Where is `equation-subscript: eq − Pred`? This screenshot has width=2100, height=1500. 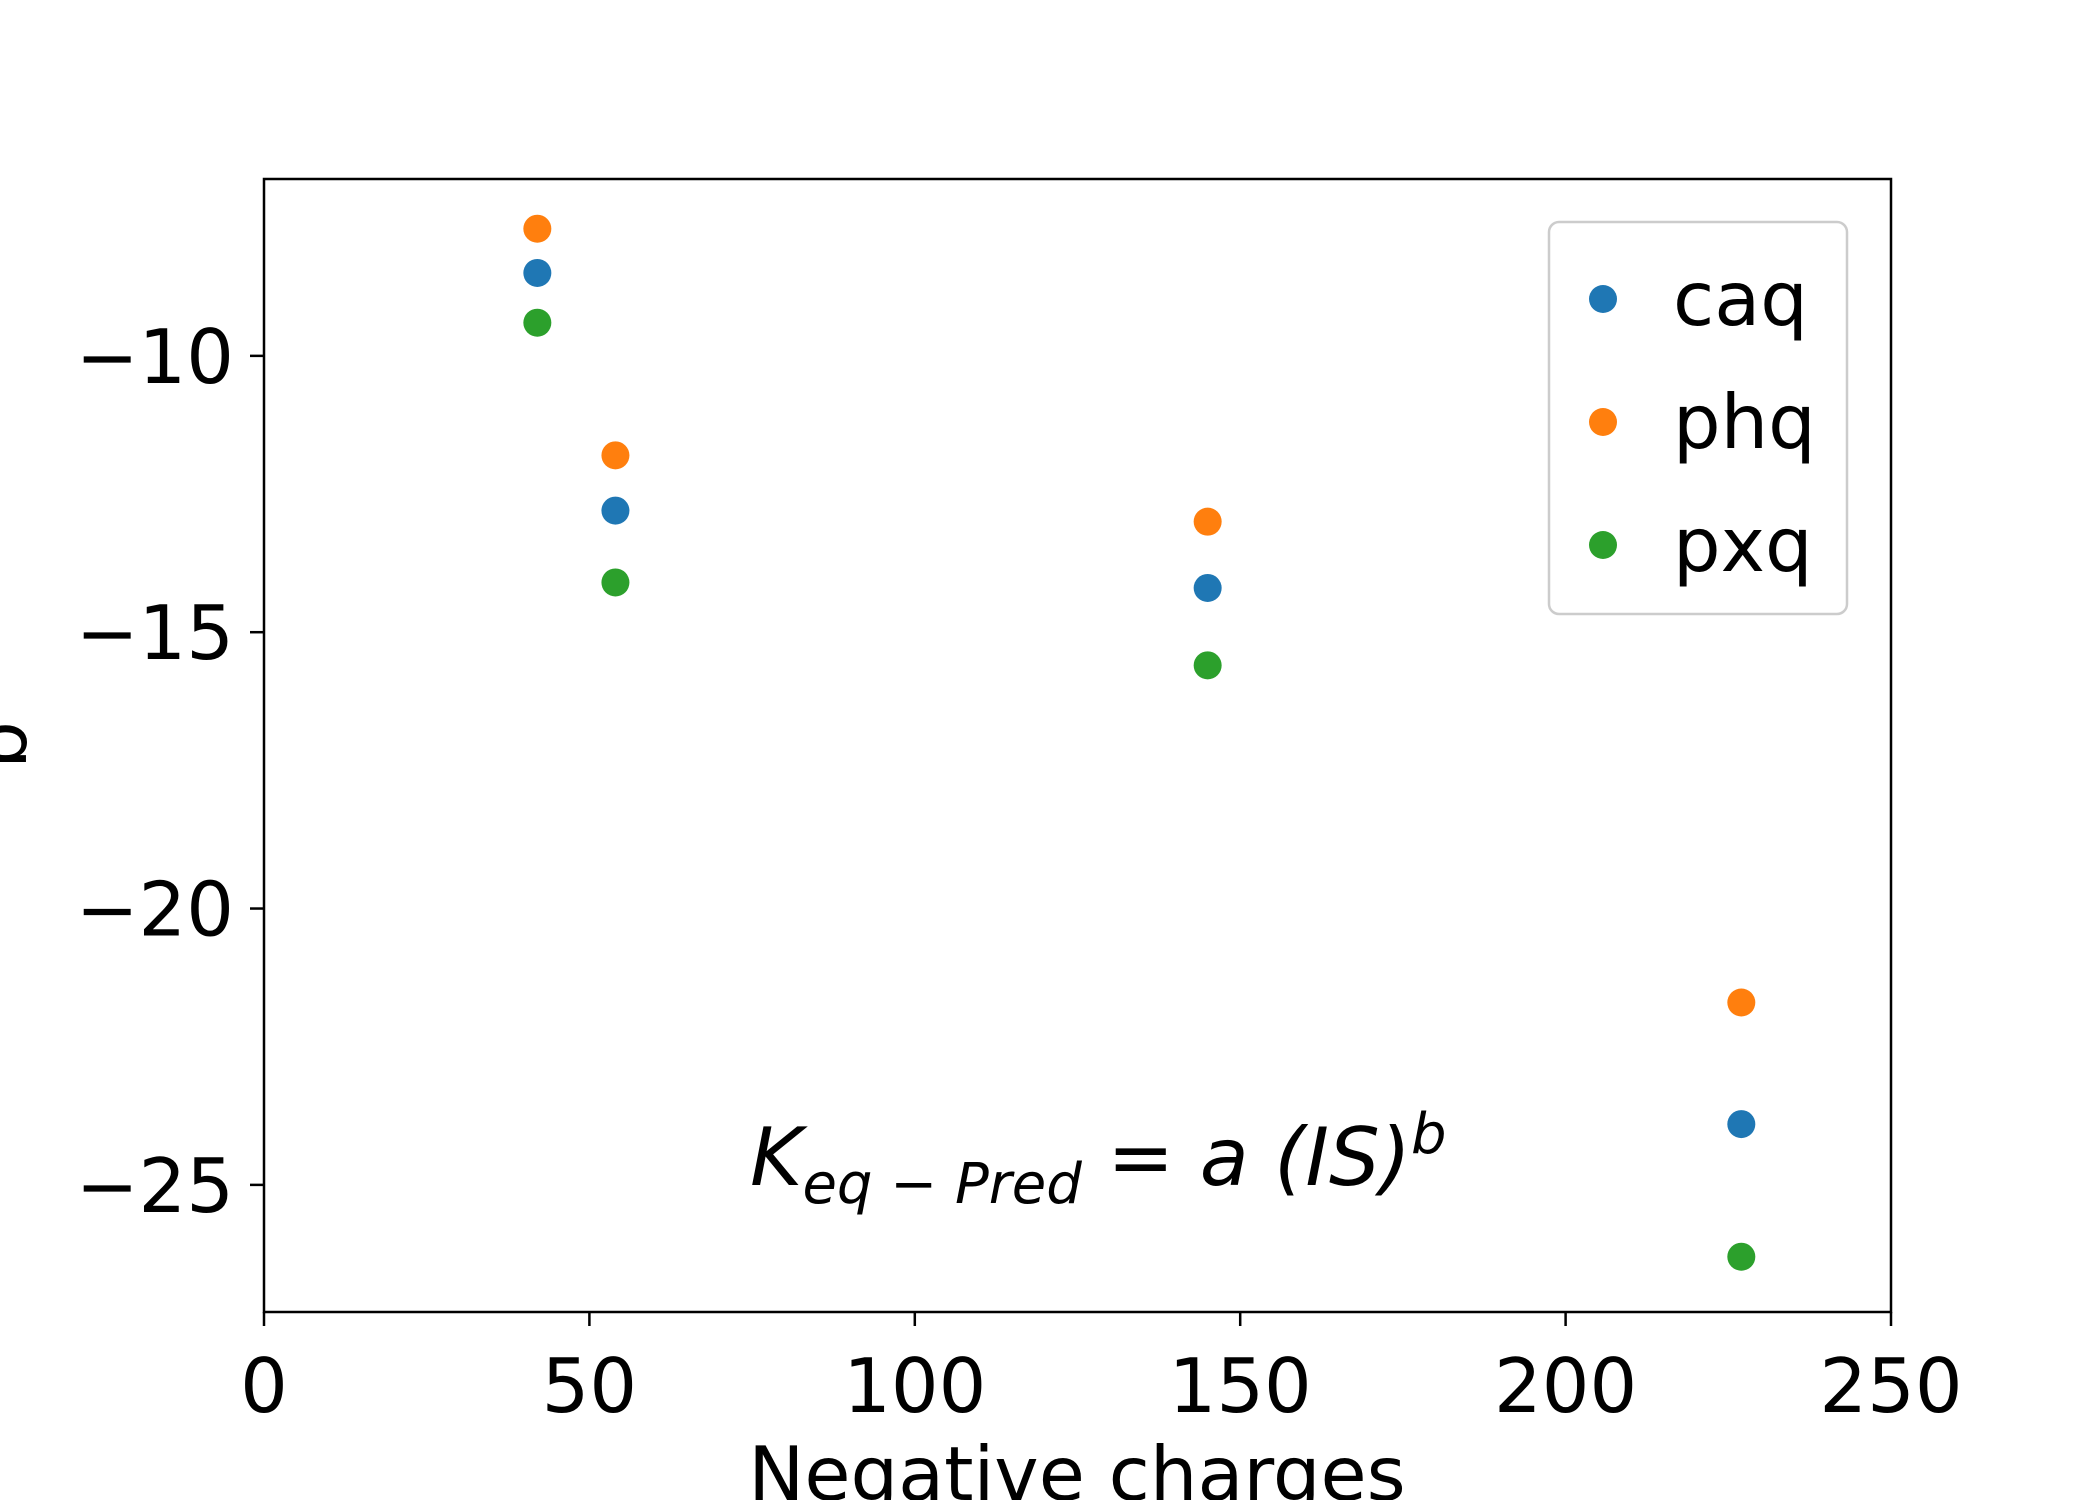 equation-subscript: eq − Pred is located at coordinates (942, 1184).